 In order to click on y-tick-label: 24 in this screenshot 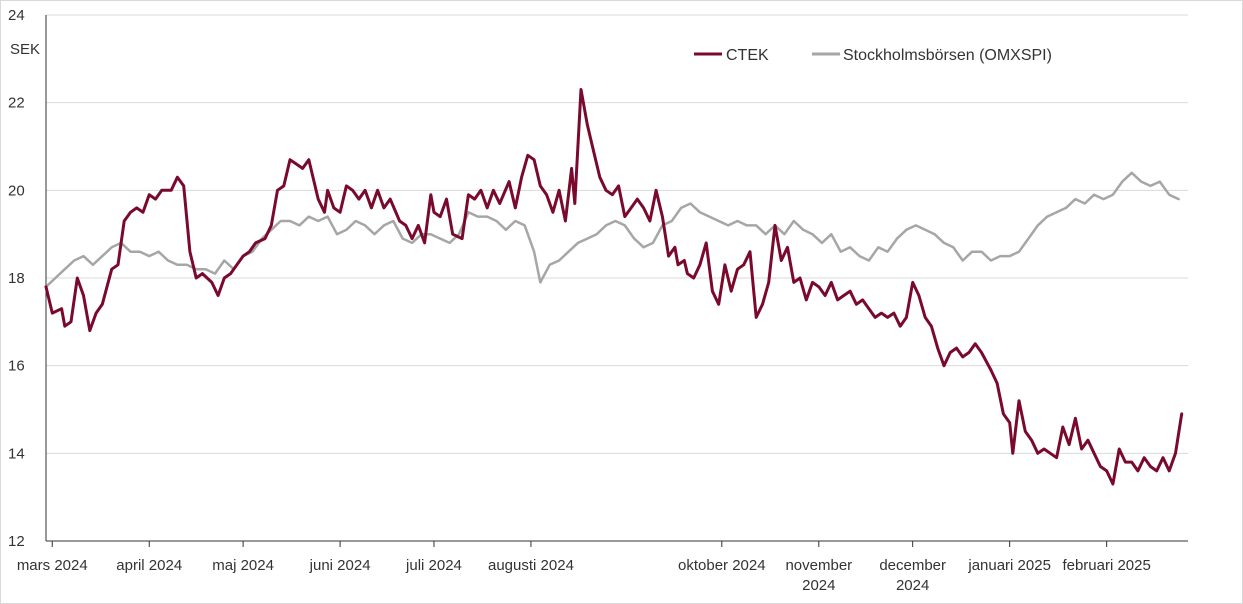, I will do `click(16, 15)`.